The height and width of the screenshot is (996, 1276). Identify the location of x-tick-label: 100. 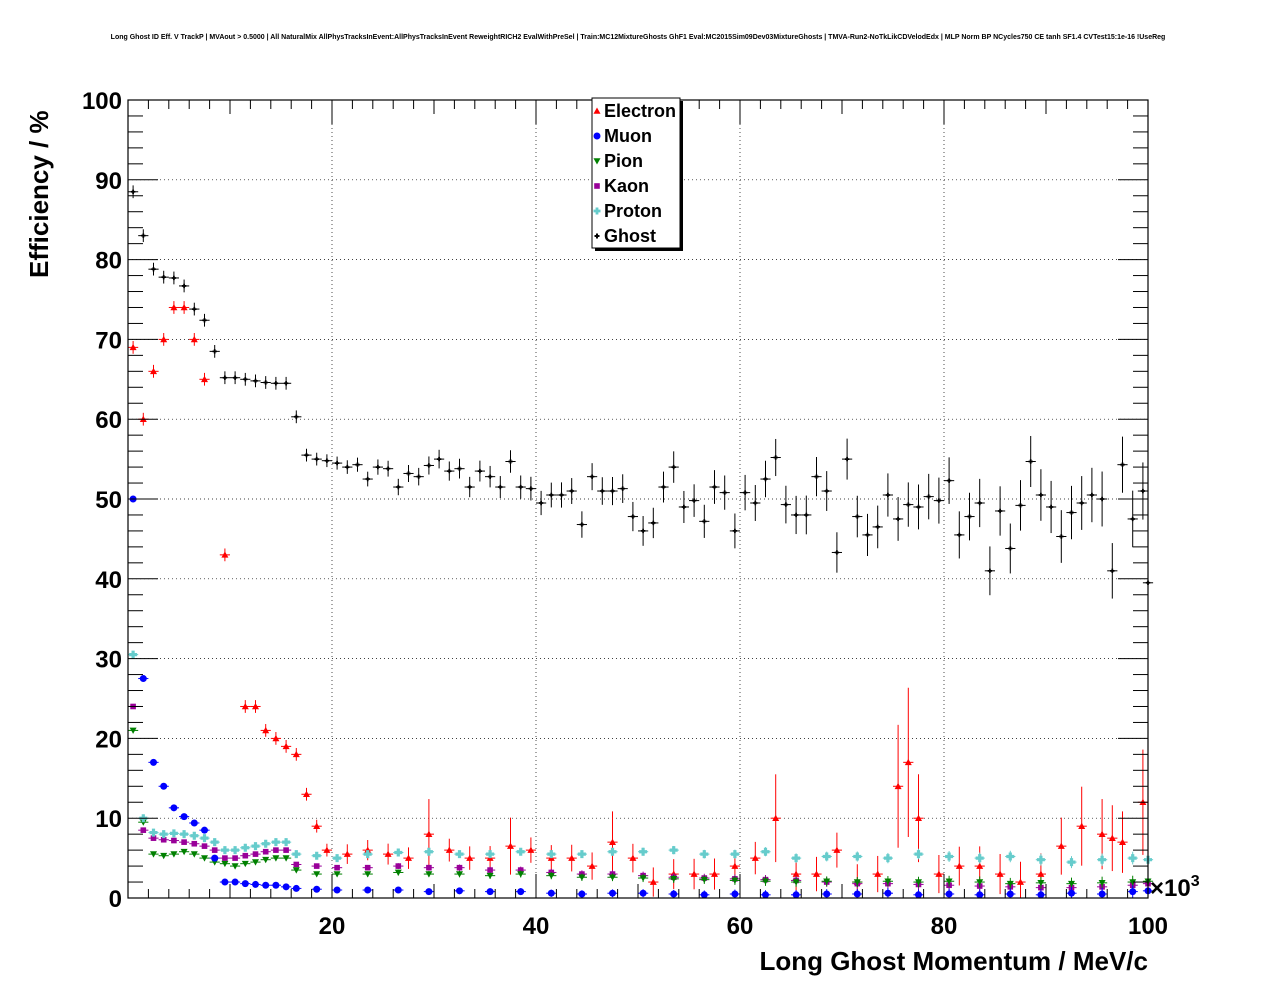
(1148, 926).